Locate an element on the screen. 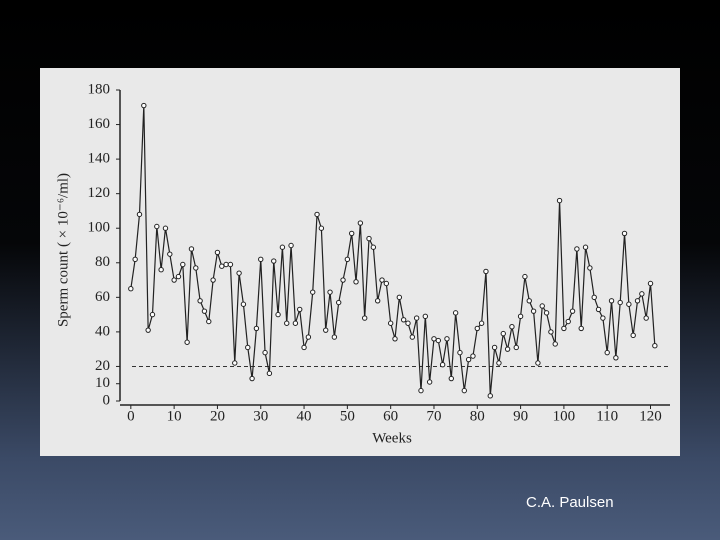  x-tick-label: 60 is located at coordinates (390, 416).